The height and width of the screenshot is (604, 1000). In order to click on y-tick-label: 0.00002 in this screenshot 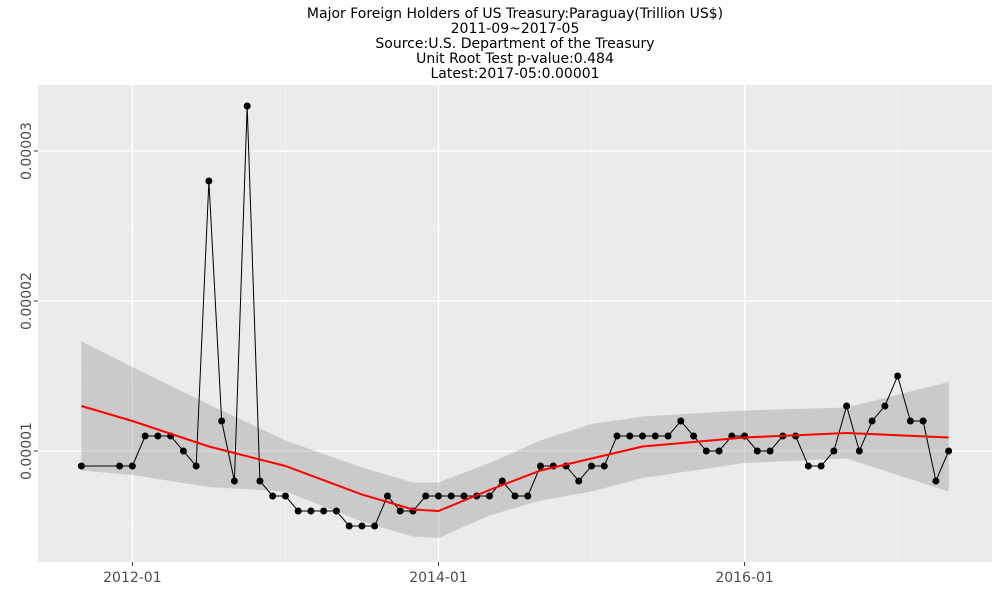, I will do `click(27, 301)`.